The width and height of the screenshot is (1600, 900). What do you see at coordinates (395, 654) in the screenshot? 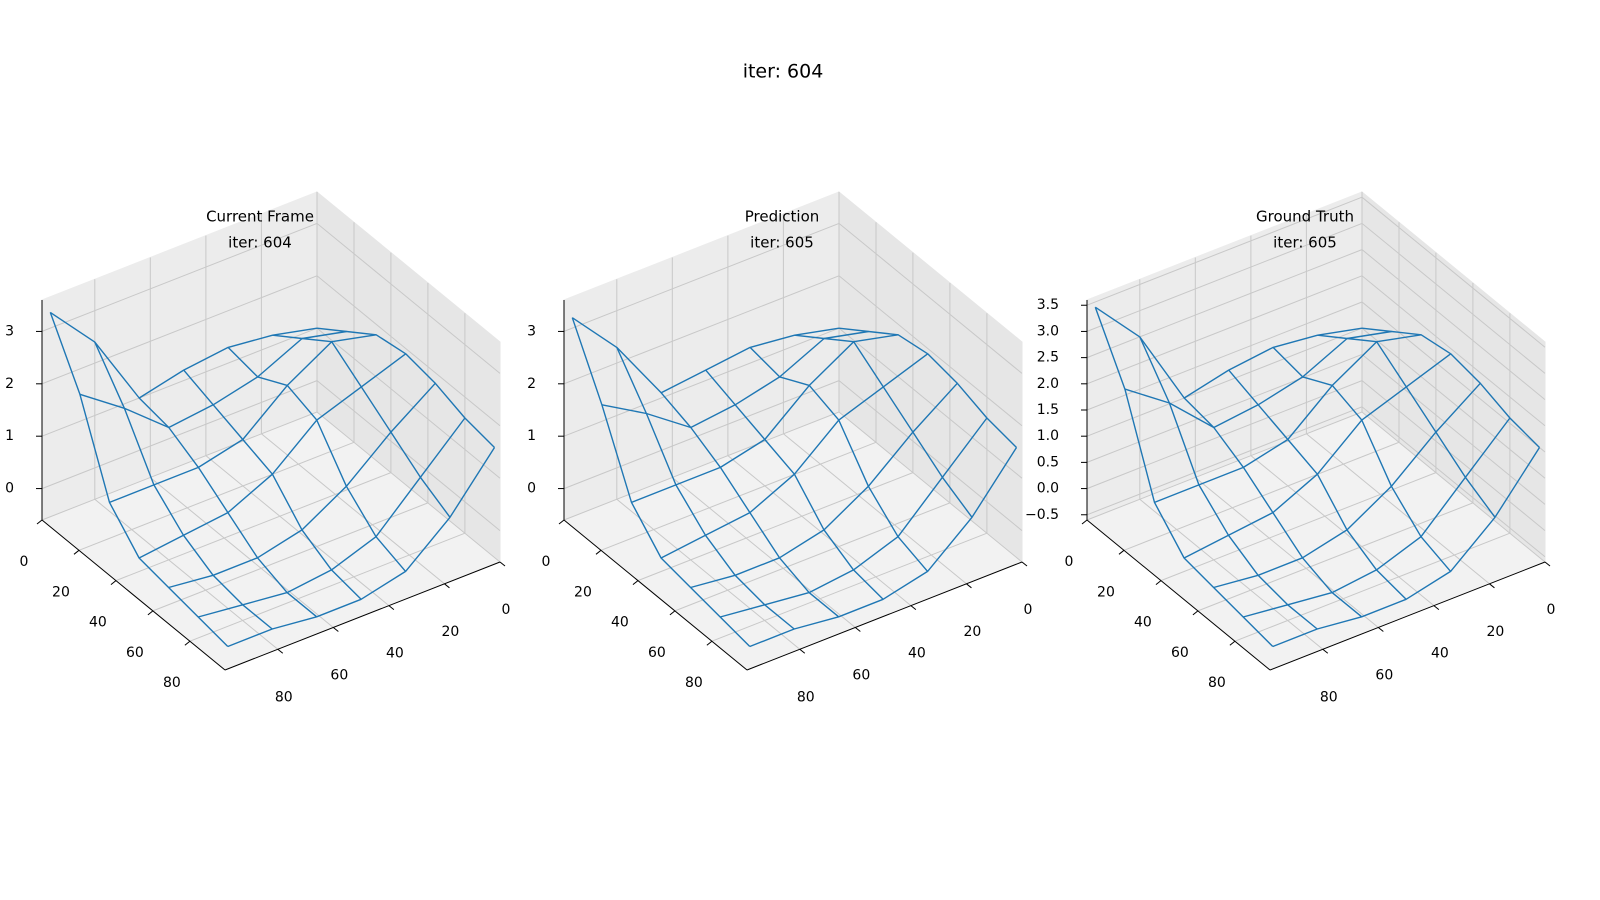
I see `y-tick-label: 40` at bounding box center [395, 654].